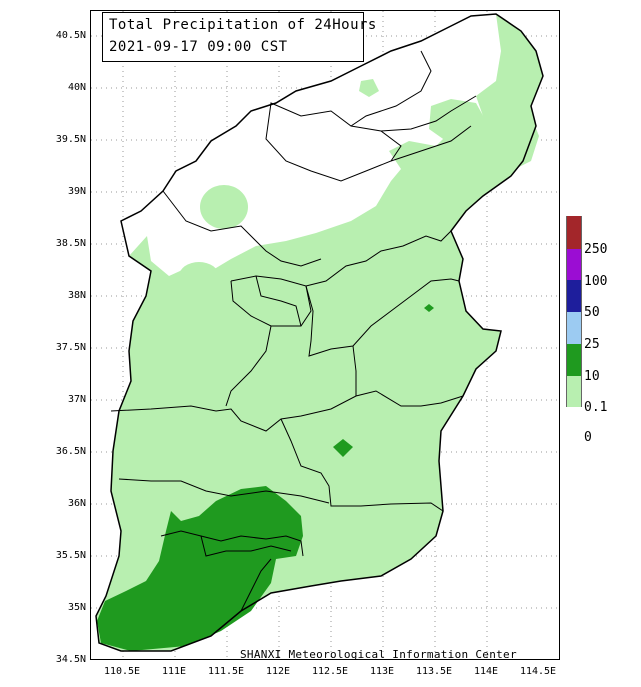 This screenshot has width=641, height=687. What do you see at coordinates (592, 376) in the screenshot?
I see `legend-label: 10` at bounding box center [592, 376].